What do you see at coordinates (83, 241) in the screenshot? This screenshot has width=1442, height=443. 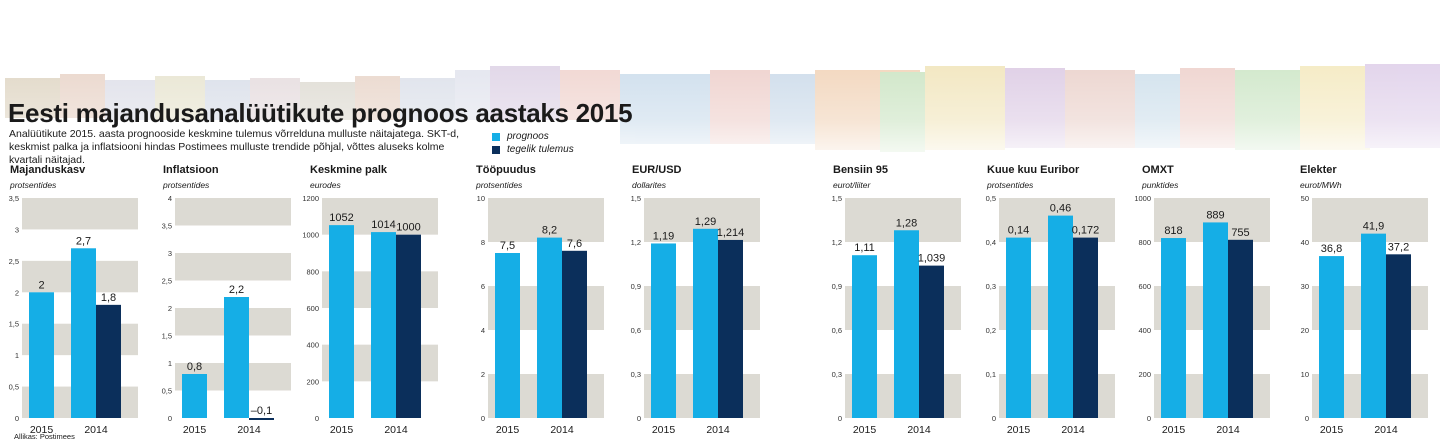 I see `data-label-forecast-2014: 2,7` at bounding box center [83, 241].